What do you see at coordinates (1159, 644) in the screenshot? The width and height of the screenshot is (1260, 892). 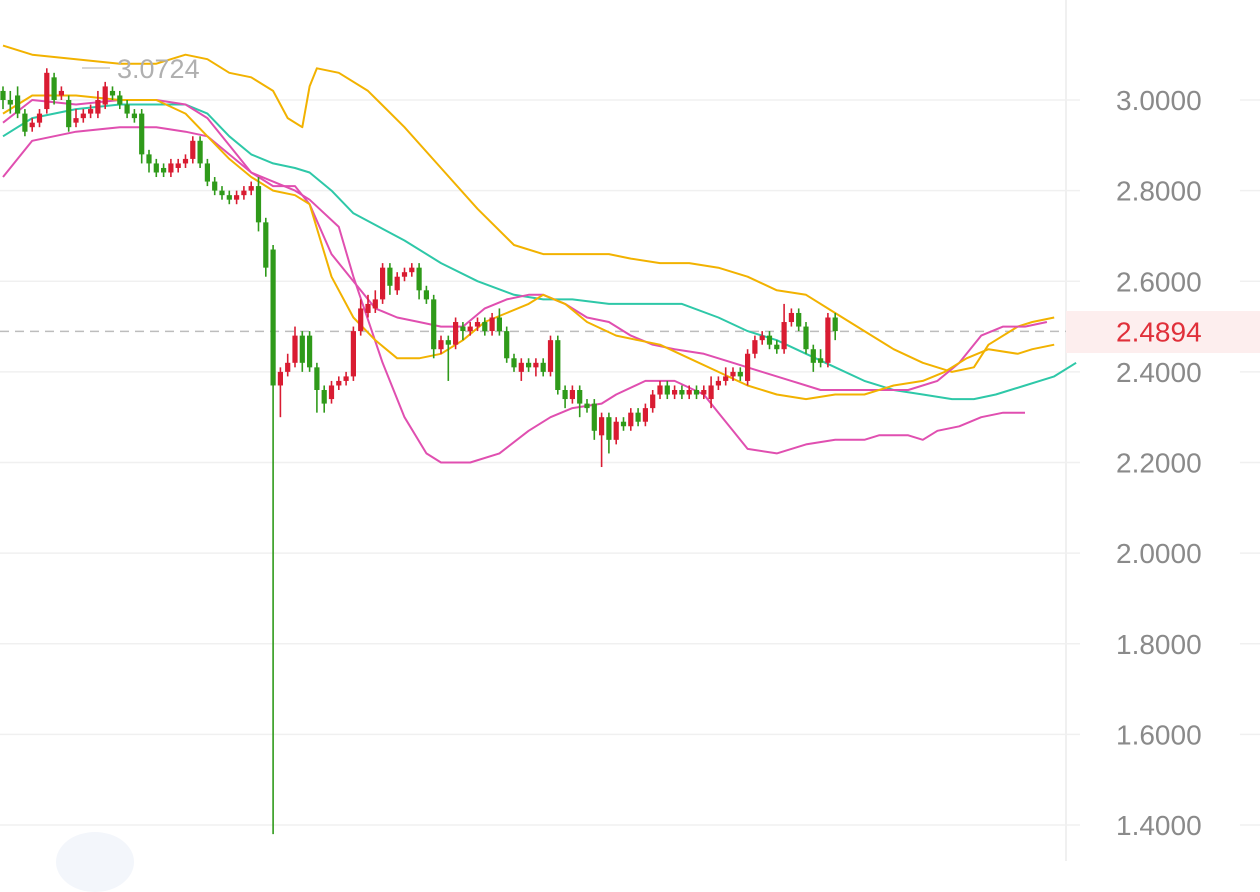 I see `y-tick-label: 1.8000` at bounding box center [1159, 644].